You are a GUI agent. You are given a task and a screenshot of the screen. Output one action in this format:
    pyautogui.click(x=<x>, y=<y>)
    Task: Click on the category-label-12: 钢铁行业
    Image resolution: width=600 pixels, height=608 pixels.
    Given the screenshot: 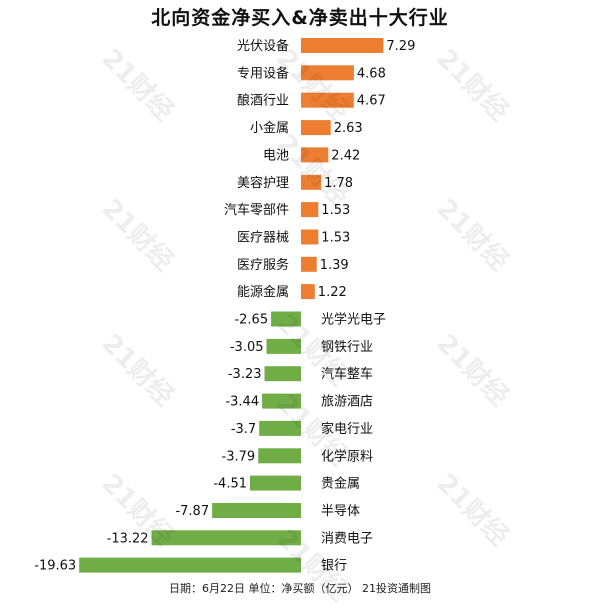 What is the action you would take?
    pyautogui.click(x=347, y=347)
    